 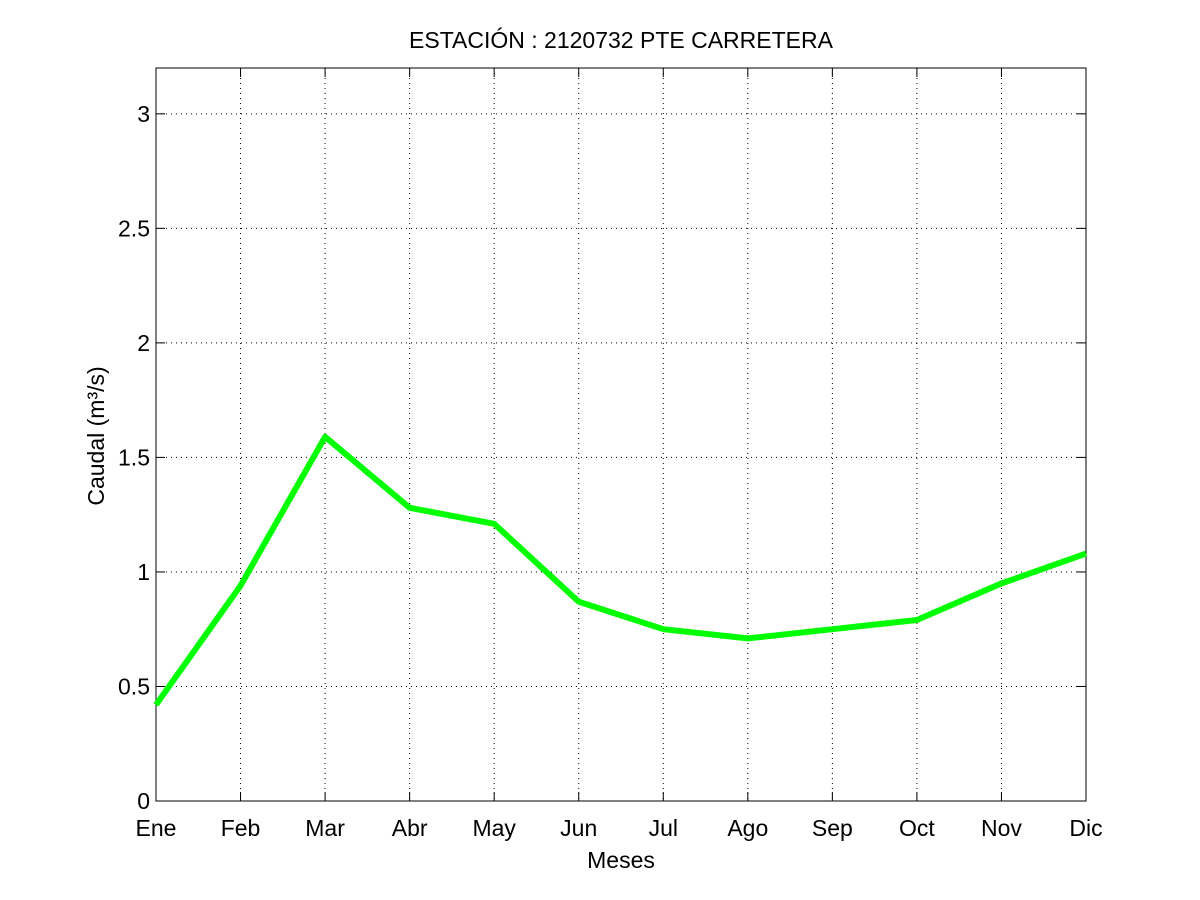 I want to click on x-tick-label: Ene, so click(x=156, y=828).